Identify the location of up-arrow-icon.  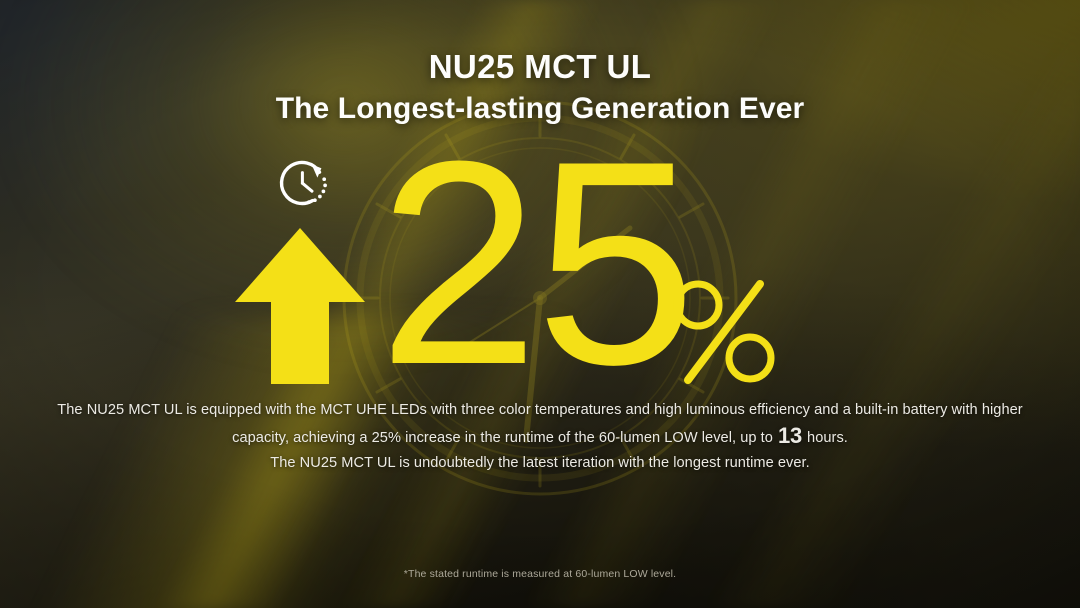
(300, 306).